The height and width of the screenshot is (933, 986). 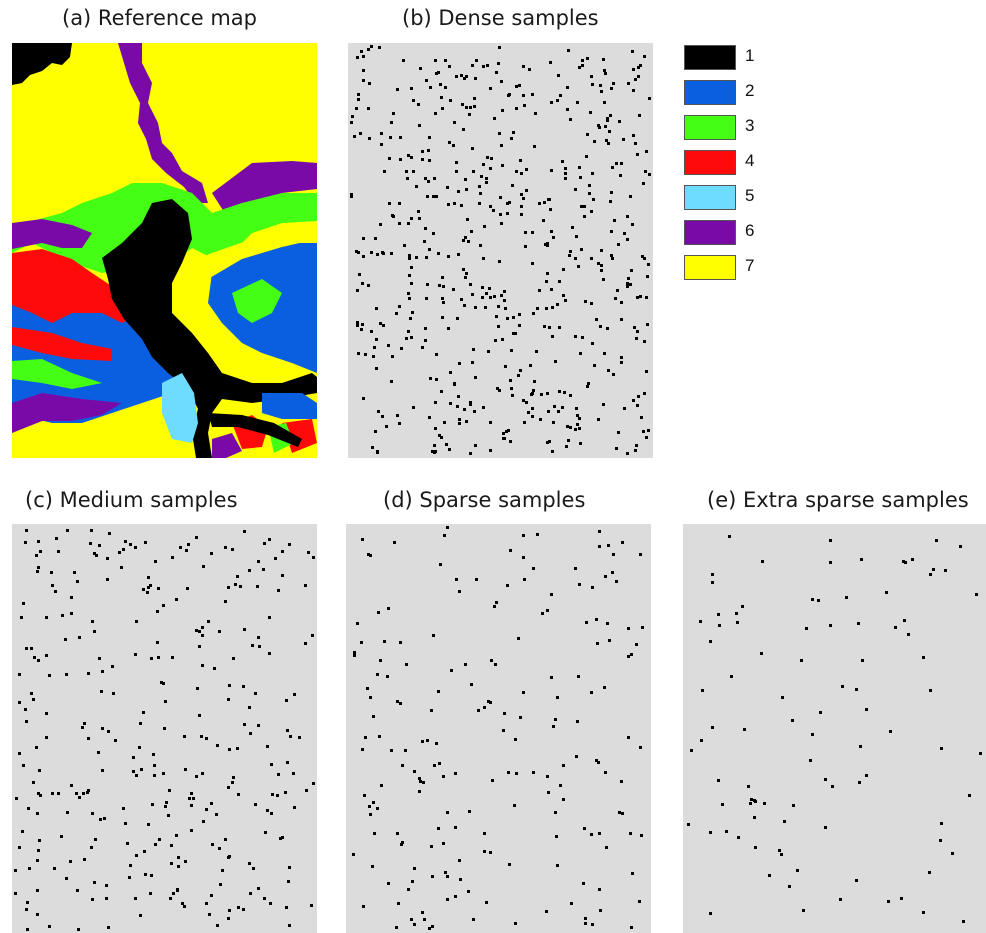 What do you see at coordinates (498, 728) in the screenshot?
I see `sparse-samples-points` at bounding box center [498, 728].